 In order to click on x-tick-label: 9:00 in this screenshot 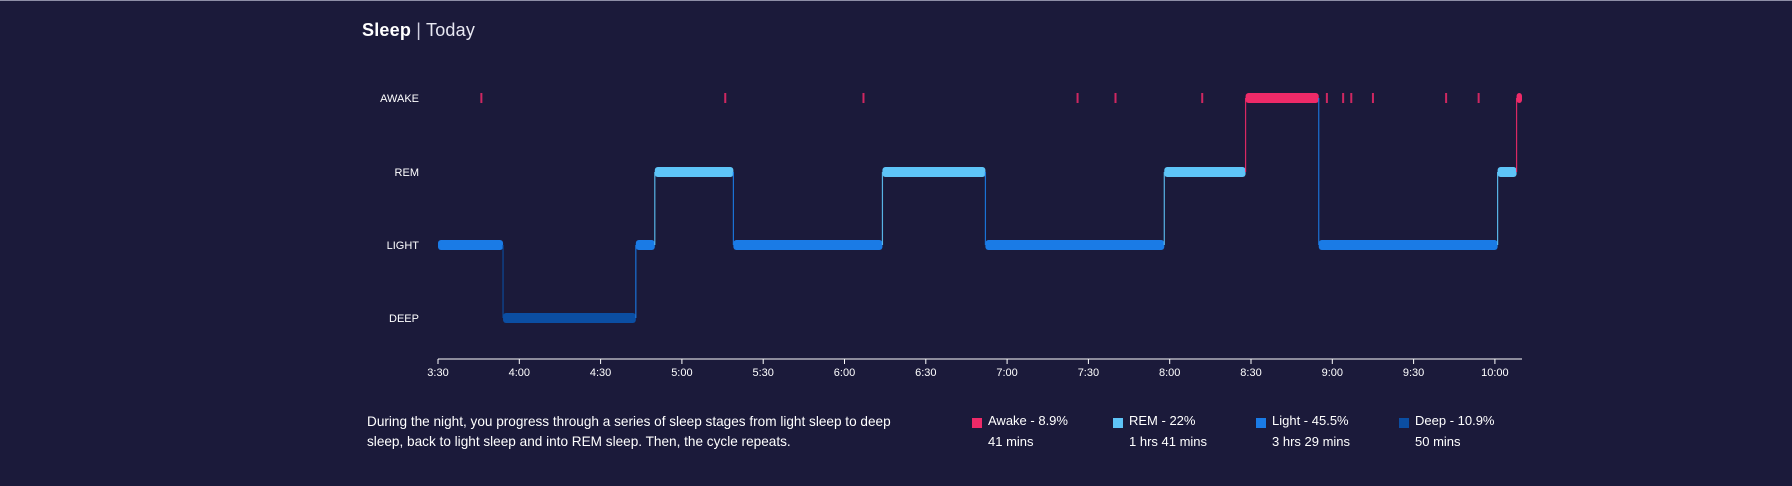, I will do `click(1332, 373)`.